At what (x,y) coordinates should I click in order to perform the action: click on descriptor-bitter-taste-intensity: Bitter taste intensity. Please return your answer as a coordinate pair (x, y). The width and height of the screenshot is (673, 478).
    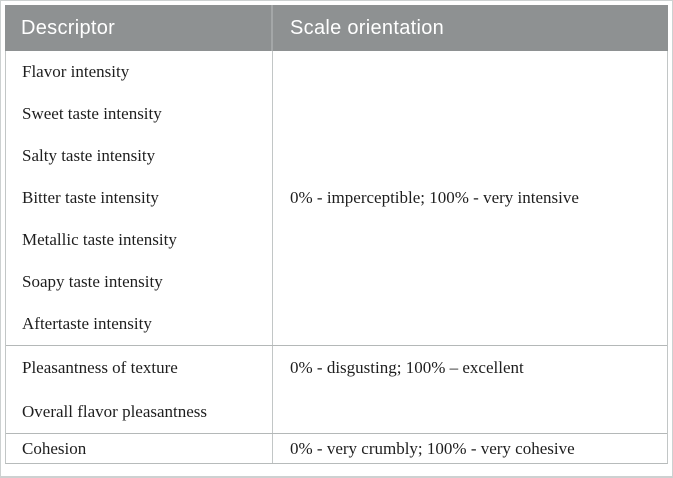
    Looking at the image, I should click on (90, 197).